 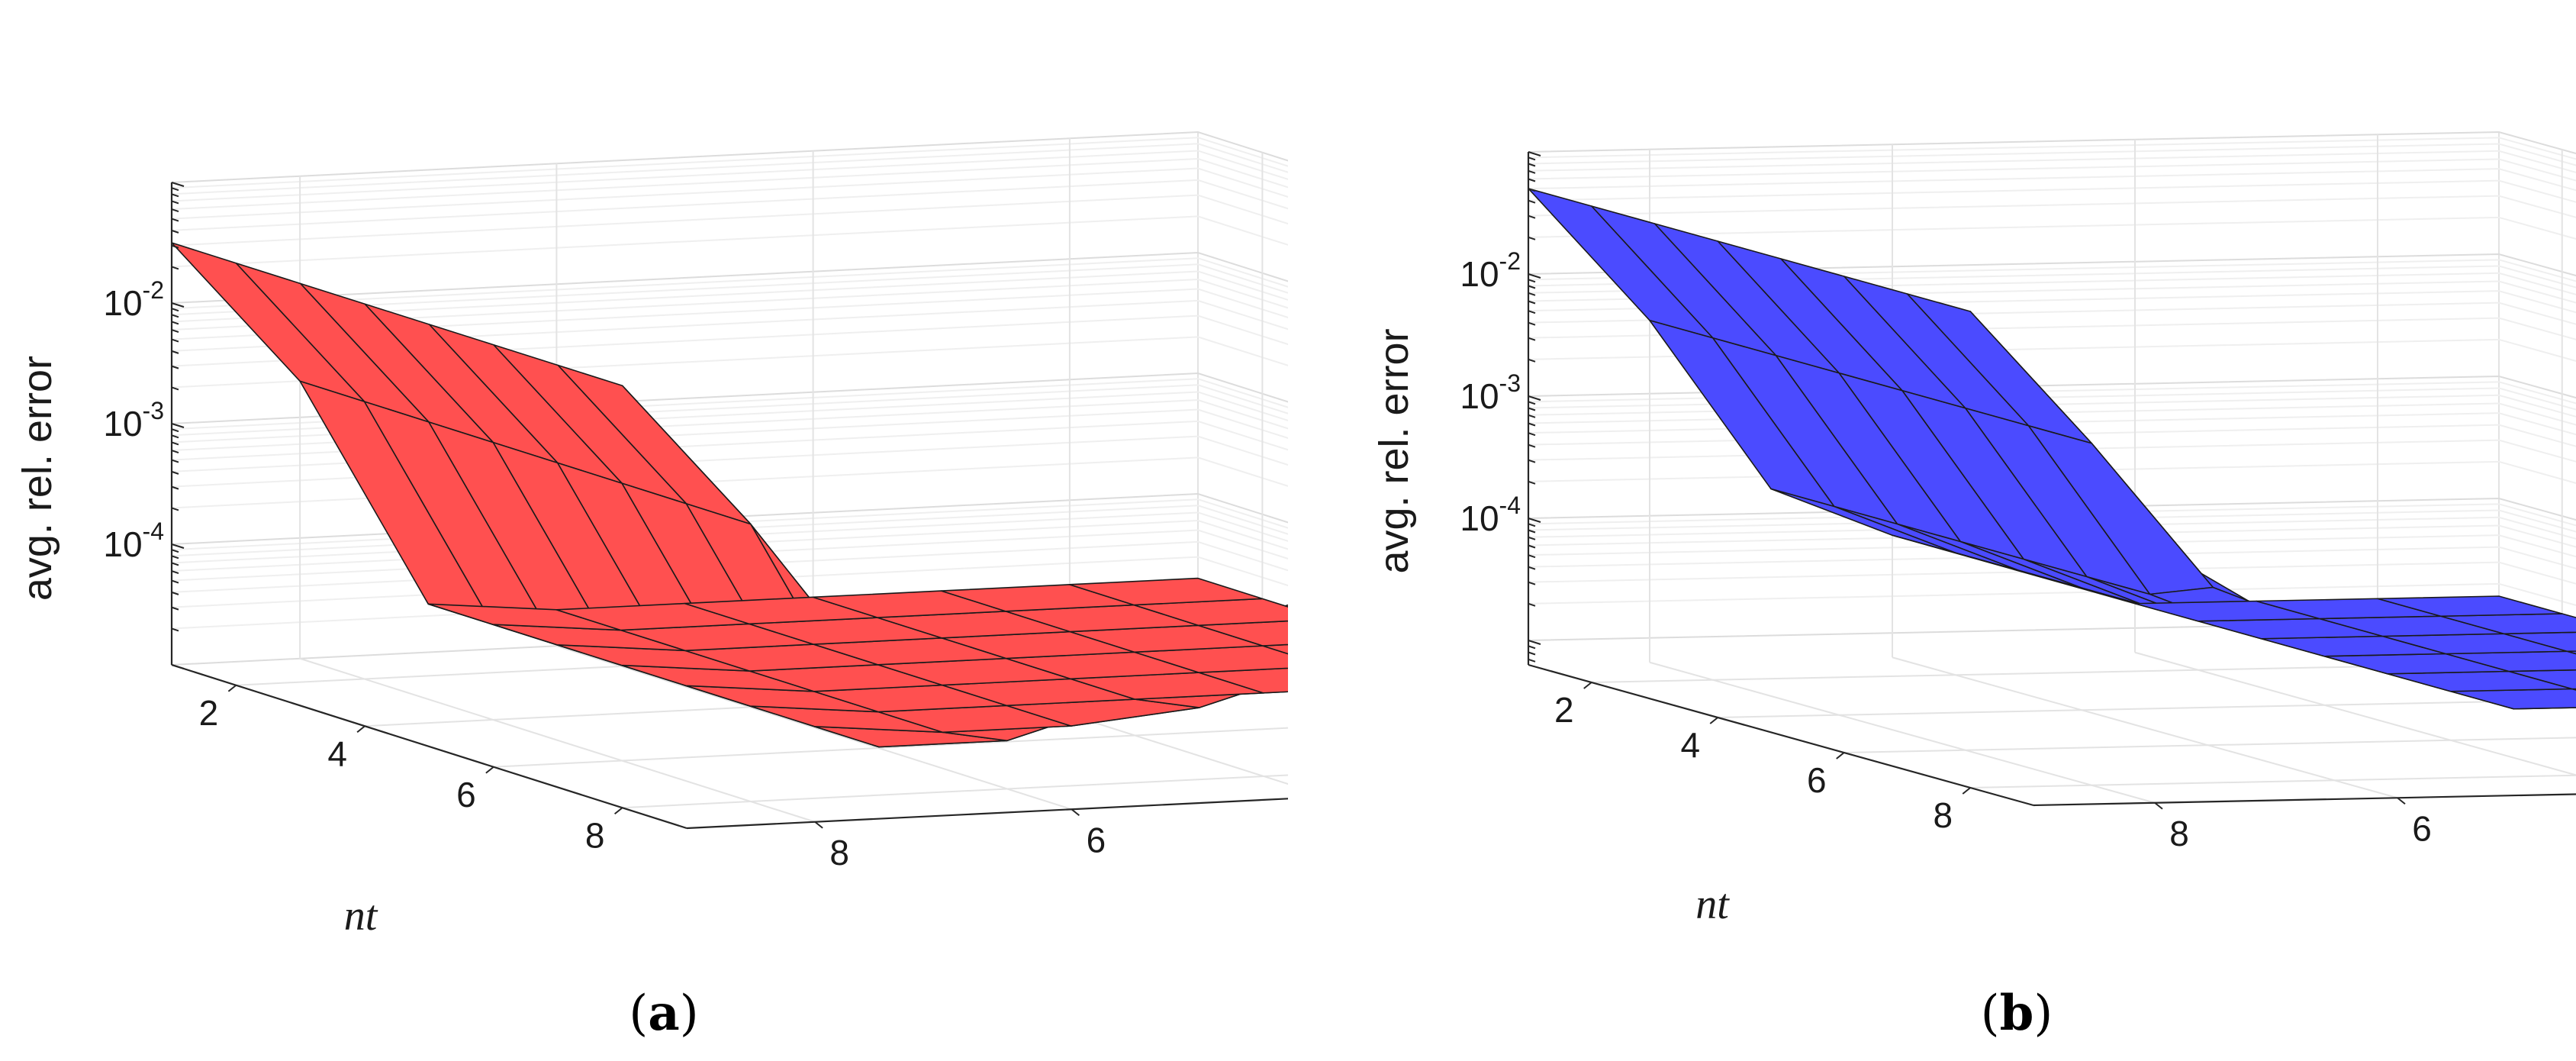 What do you see at coordinates (2043, 1014) in the screenshot?
I see `caption-b-close: )` at bounding box center [2043, 1014].